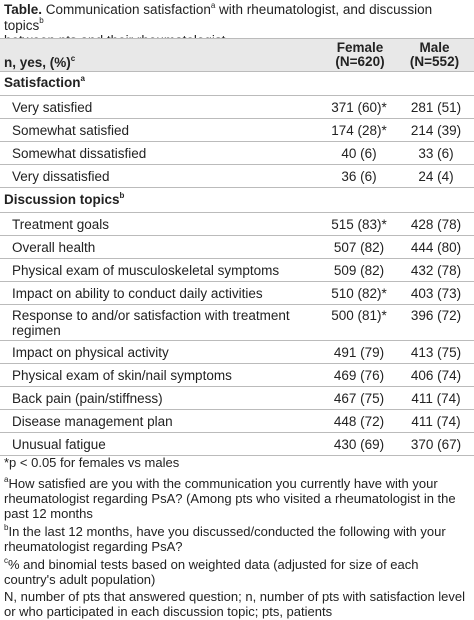 The height and width of the screenshot is (620, 474). Describe the element at coordinates (122, 375) in the screenshot. I see `row-label: Physical exam of skin/nail symptoms` at that location.